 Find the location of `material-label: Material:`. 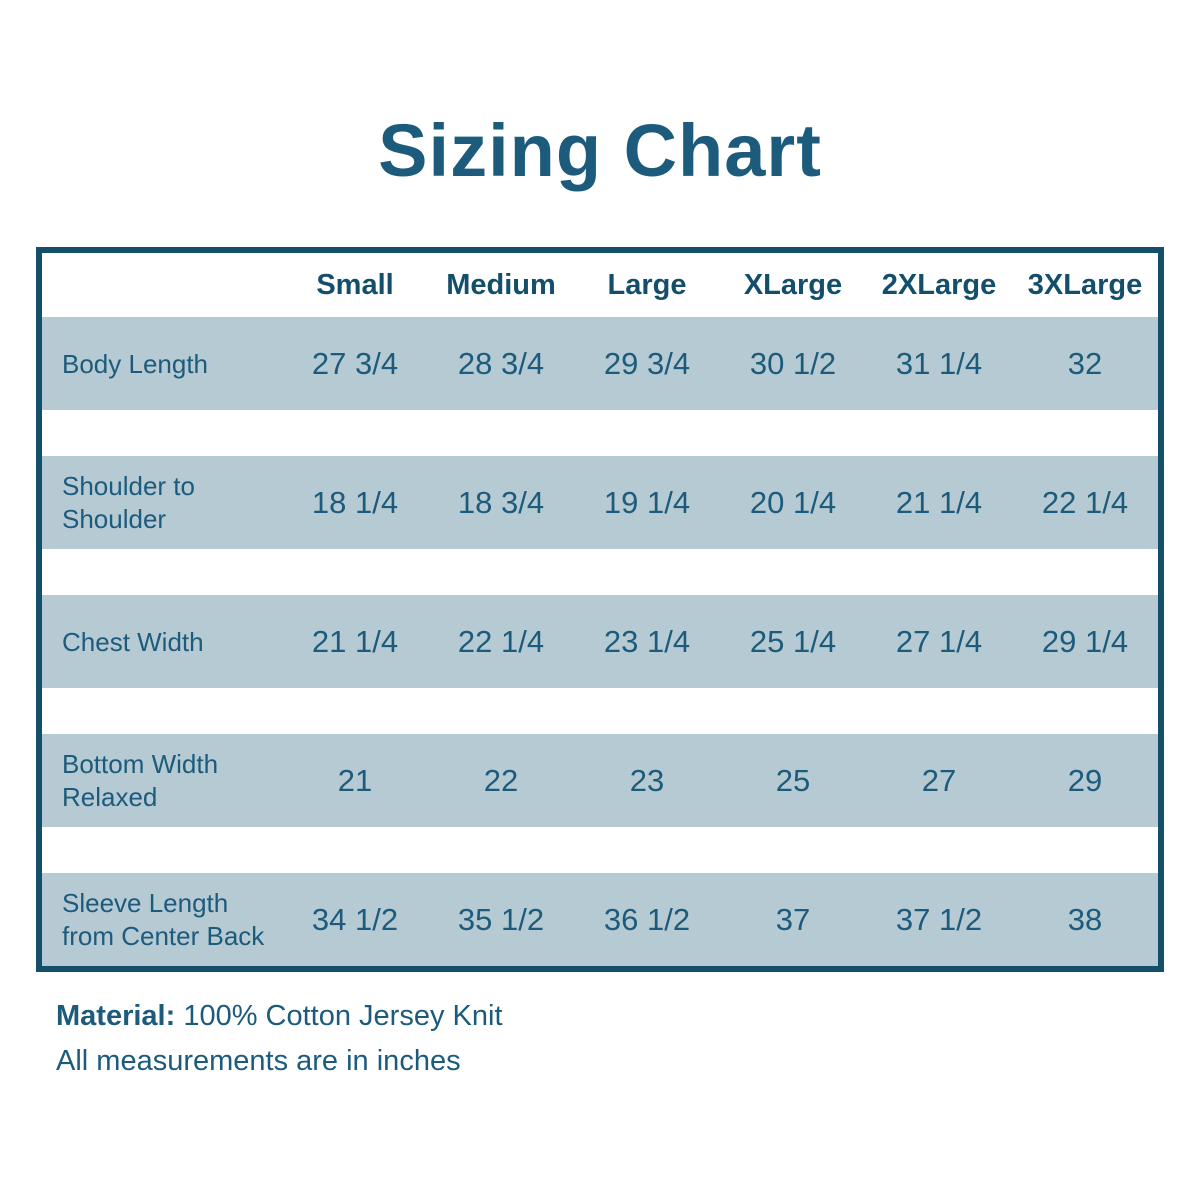

material-label: Material: is located at coordinates (116, 1016).